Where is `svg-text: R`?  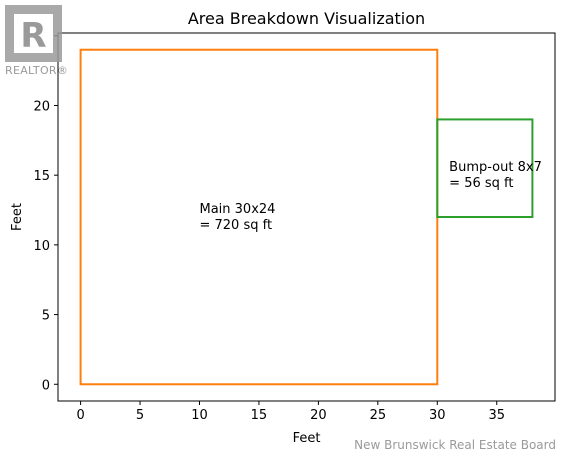 svg-text: R is located at coordinates (33, 36).